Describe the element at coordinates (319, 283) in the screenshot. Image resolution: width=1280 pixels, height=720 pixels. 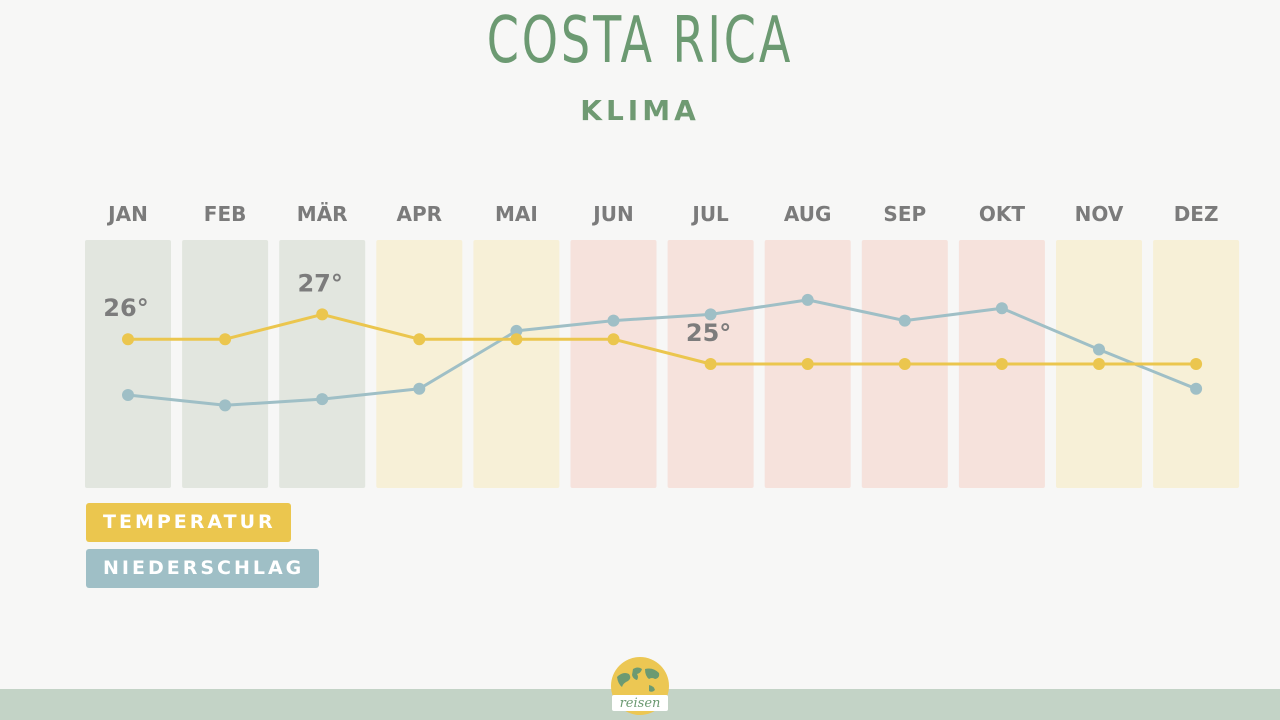
I see `annotation-1: 27°` at that location.